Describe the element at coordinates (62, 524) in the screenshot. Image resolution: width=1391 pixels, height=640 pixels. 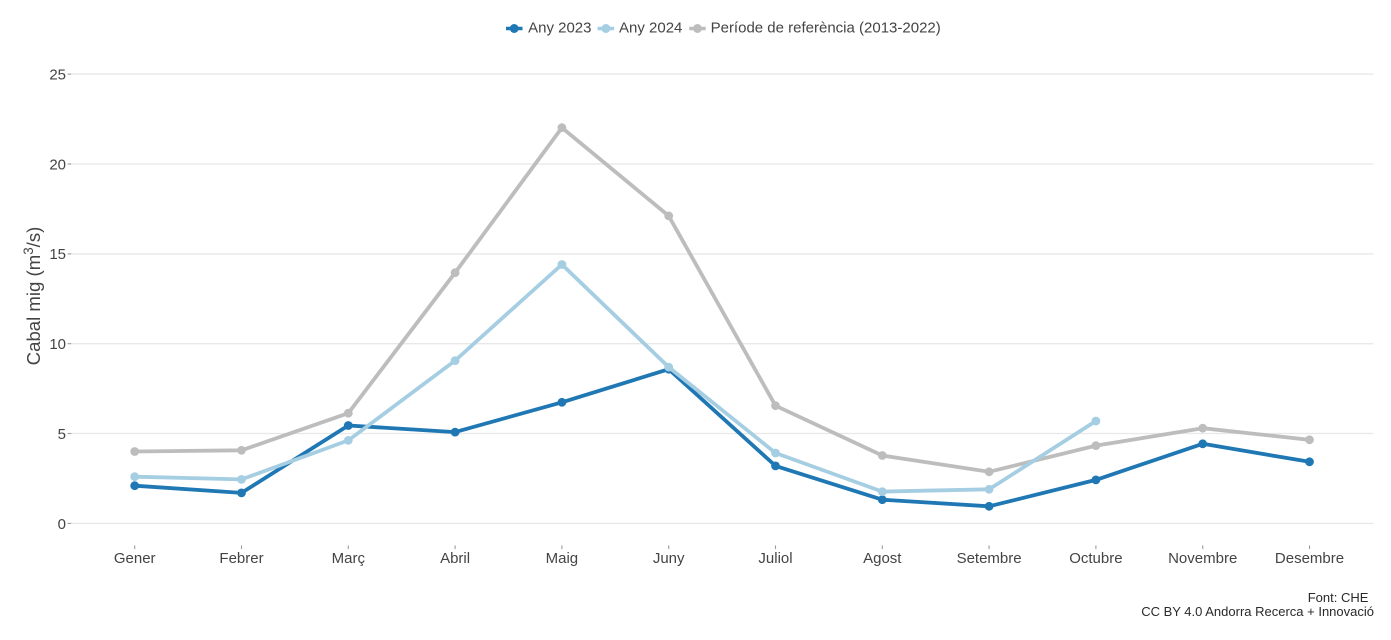
I see `svg-text: 0` at that location.